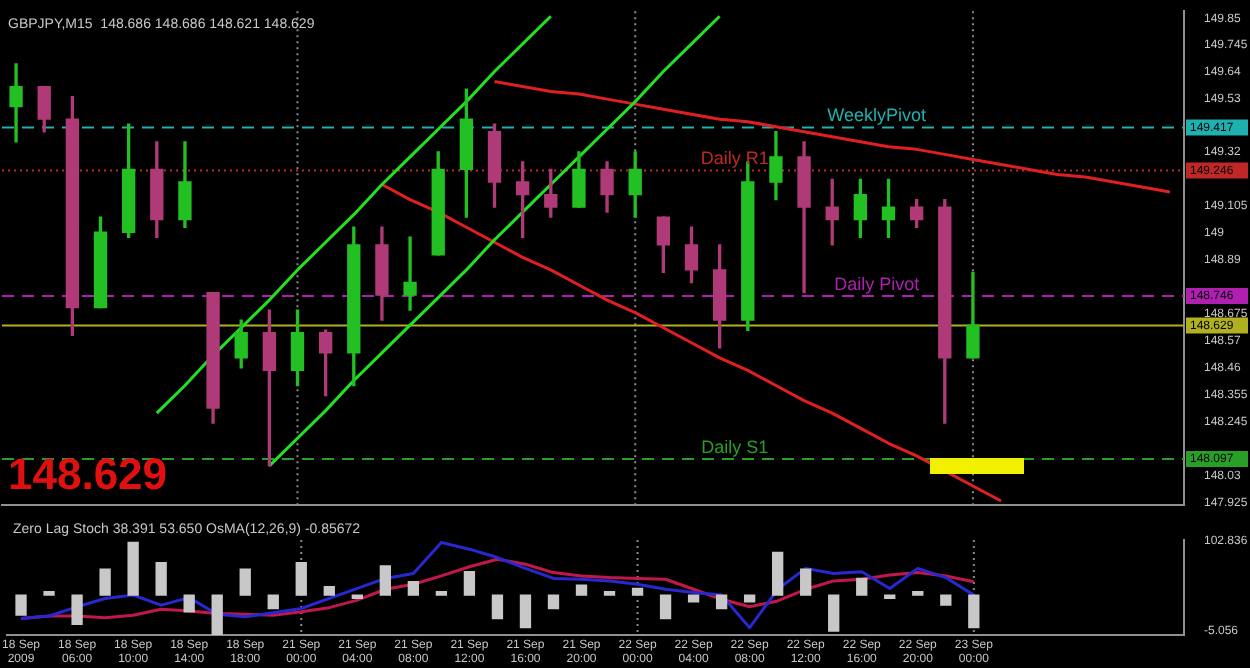 Image resolution: width=1250 pixels, height=668 pixels. Describe the element at coordinates (877, 115) in the screenshot. I see `ref-line-label: WeeklyPivot` at that location.